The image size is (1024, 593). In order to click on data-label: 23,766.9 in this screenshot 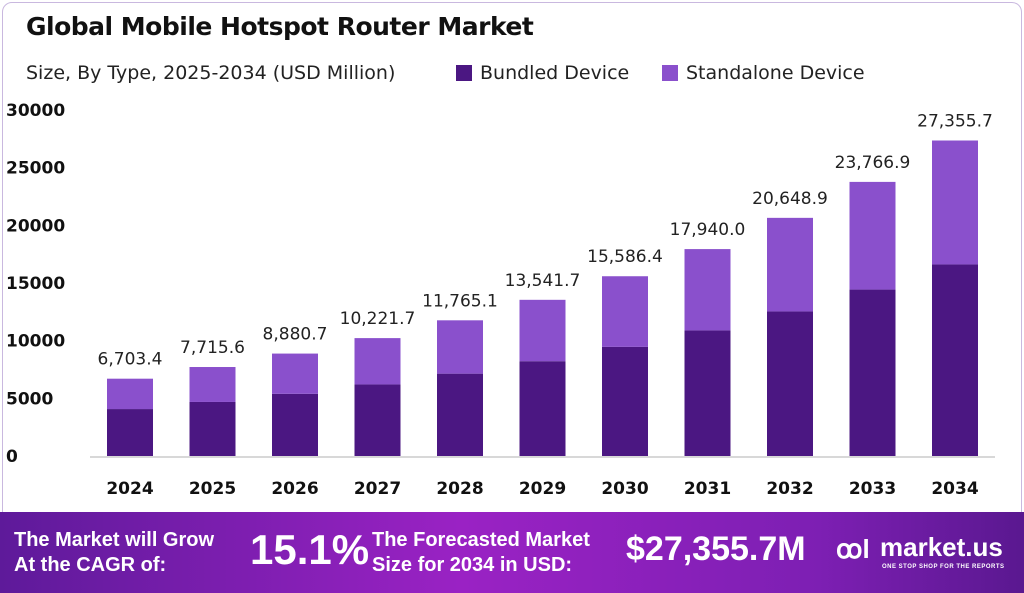, I will do `click(873, 163)`.